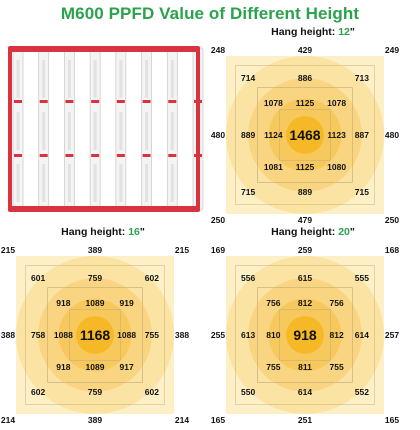  I want to click on ppfd-value: 1468, so click(305, 135).